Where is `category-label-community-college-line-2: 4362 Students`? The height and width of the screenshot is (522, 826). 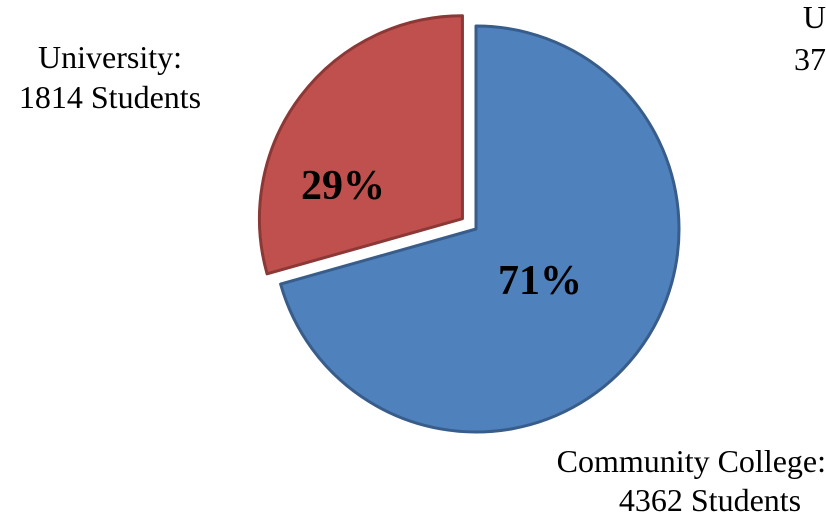
category-label-community-college-line-2: 4362 Students is located at coordinates (710, 500).